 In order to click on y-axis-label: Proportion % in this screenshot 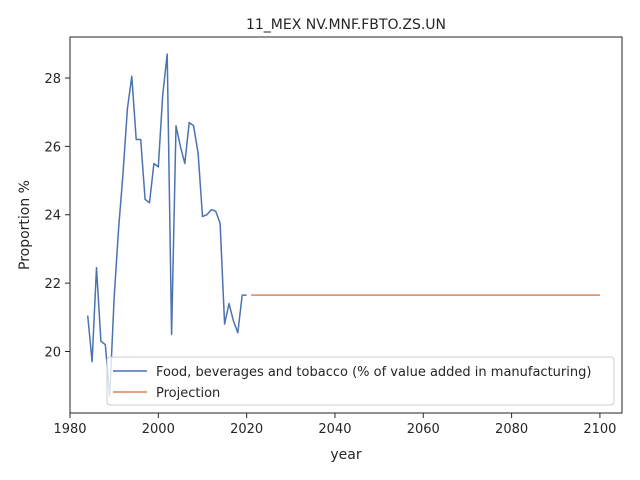, I will do `click(25, 225)`.